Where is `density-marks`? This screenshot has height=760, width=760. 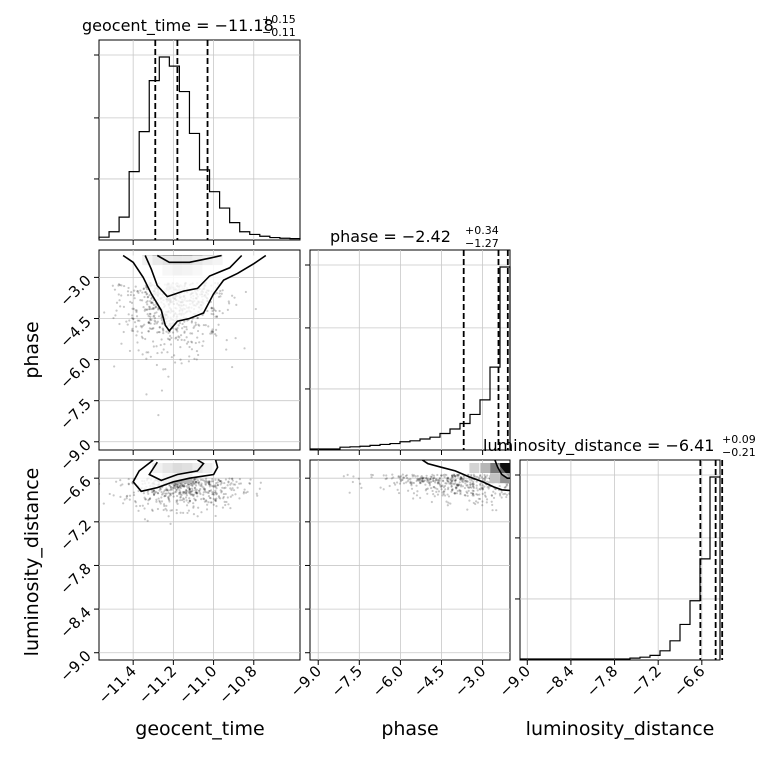
density-marks is located at coordinates (183, 335).